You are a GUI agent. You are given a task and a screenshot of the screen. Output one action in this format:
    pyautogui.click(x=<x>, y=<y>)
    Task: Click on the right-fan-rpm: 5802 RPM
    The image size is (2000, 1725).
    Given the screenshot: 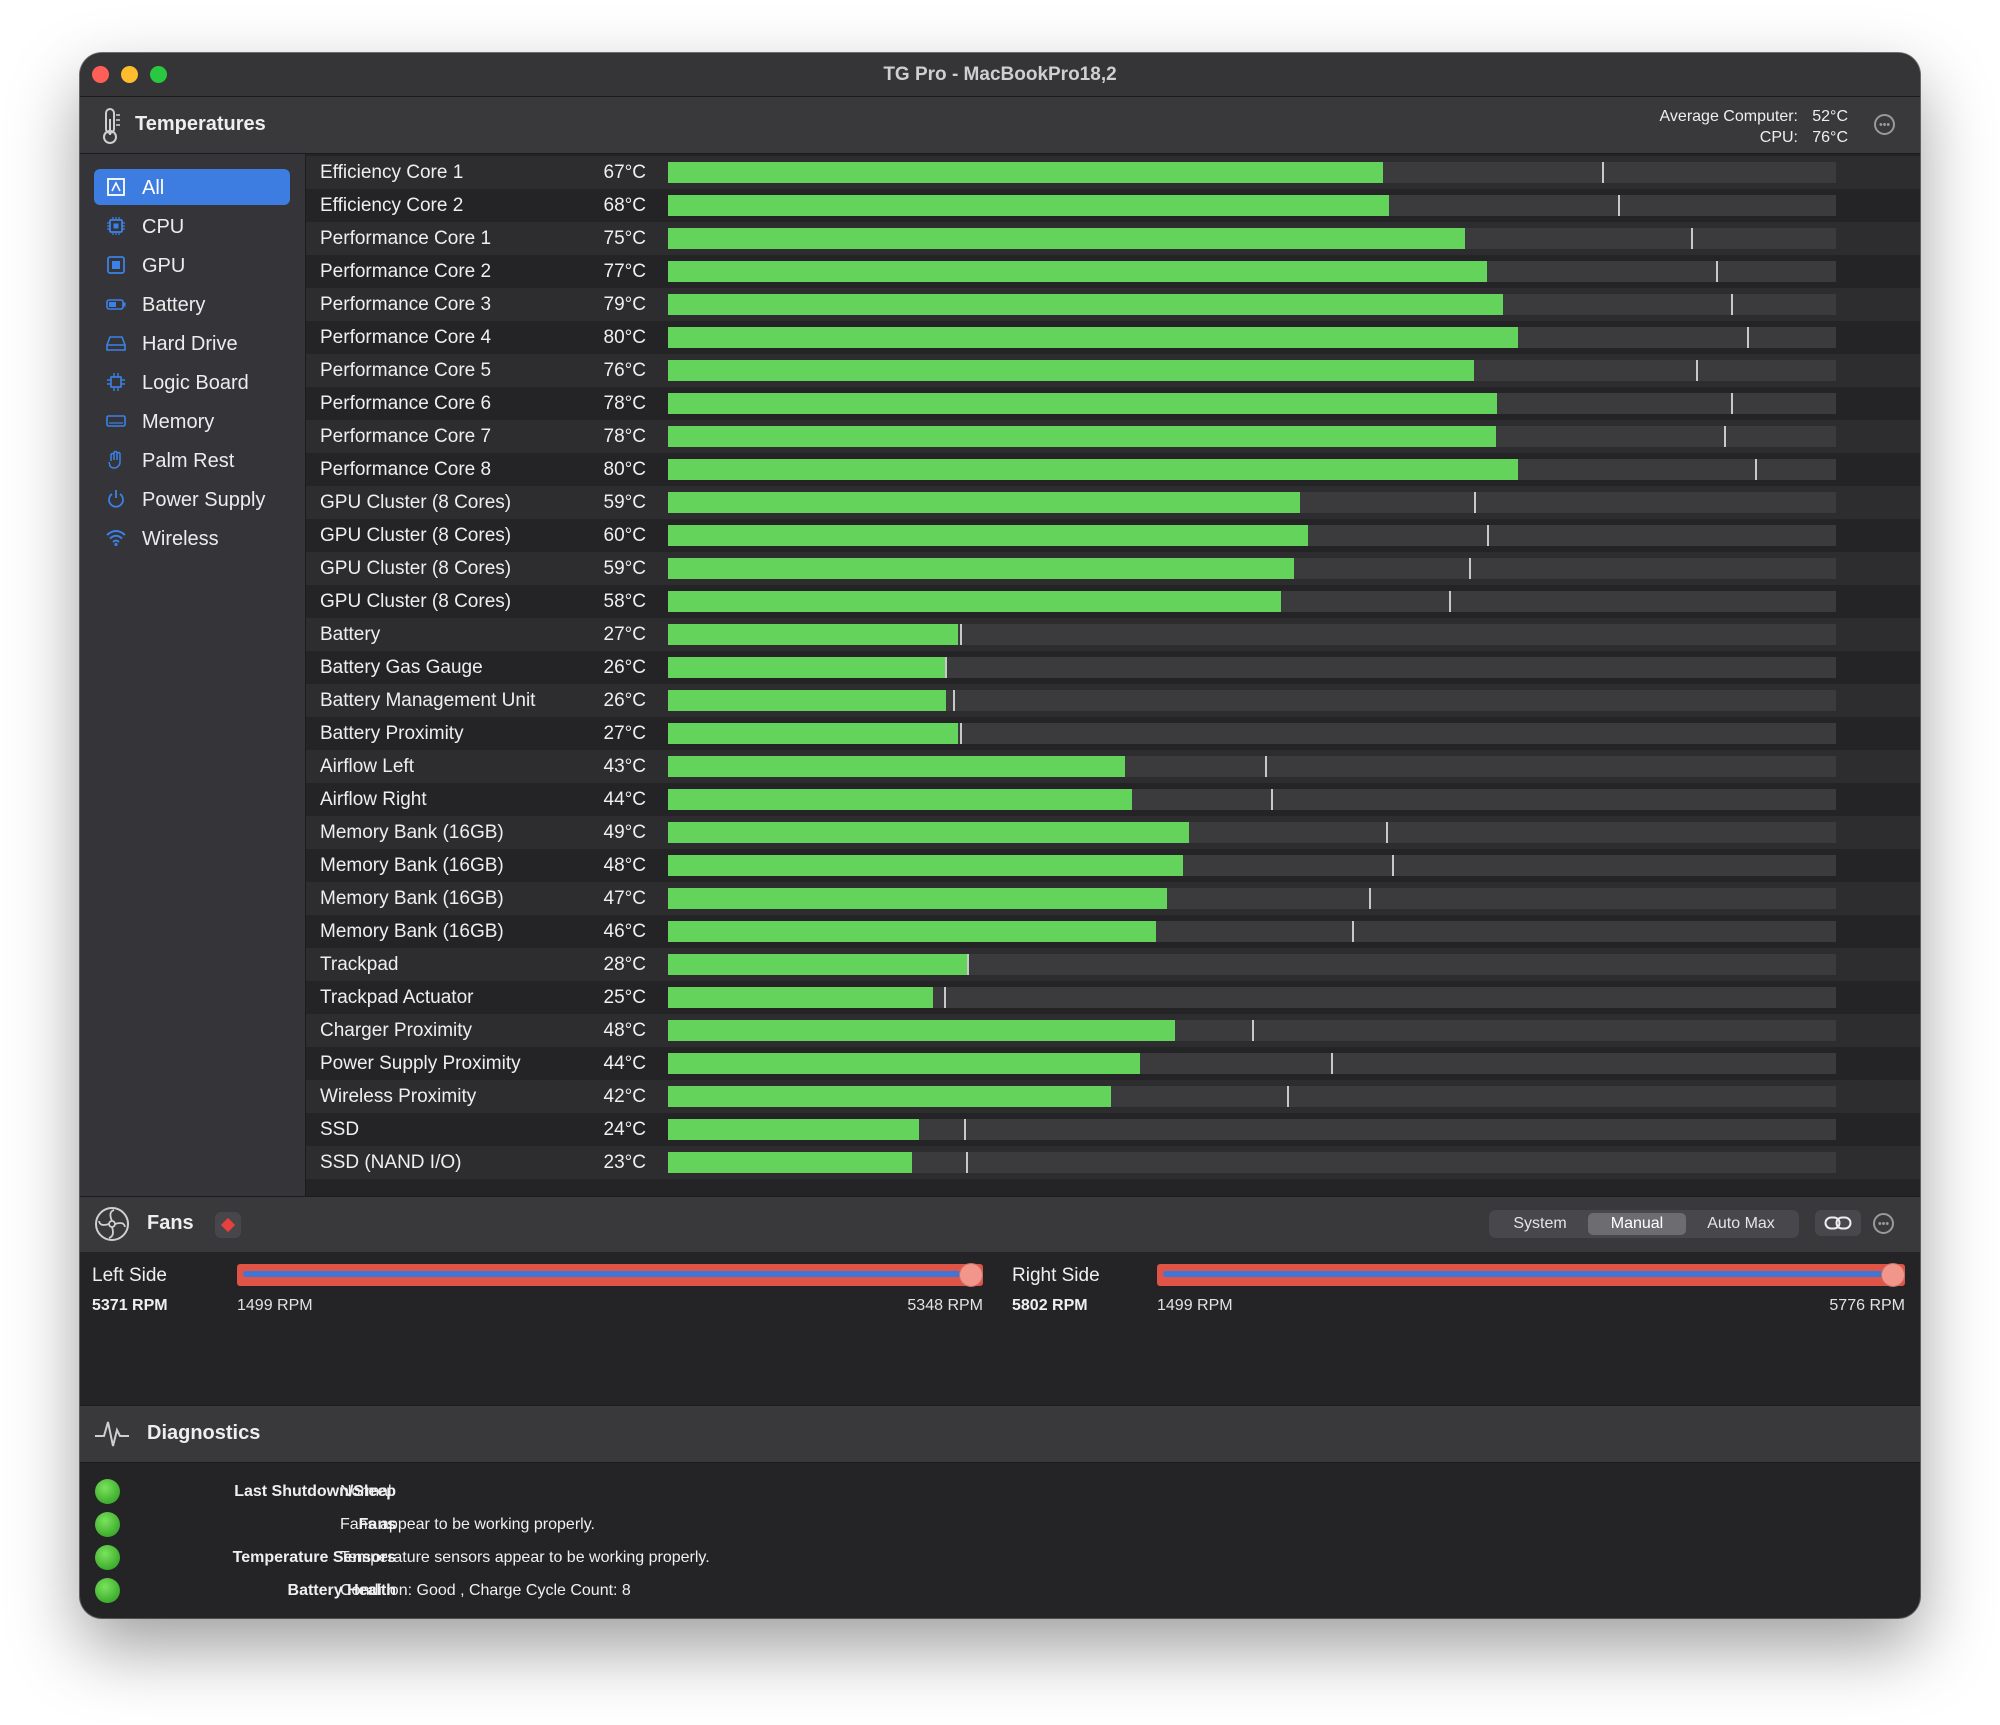 What is the action you would take?
    pyautogui.click(x=1050, y=1305)
    